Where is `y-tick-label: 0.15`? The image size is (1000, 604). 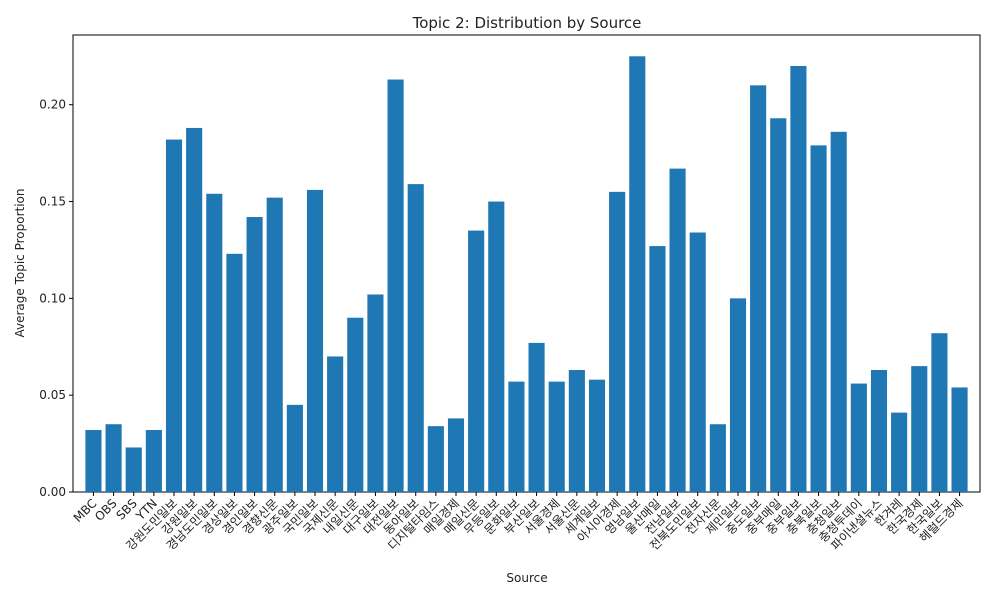 y-tick-label: 0.15 is located at coordinates (52, 202).